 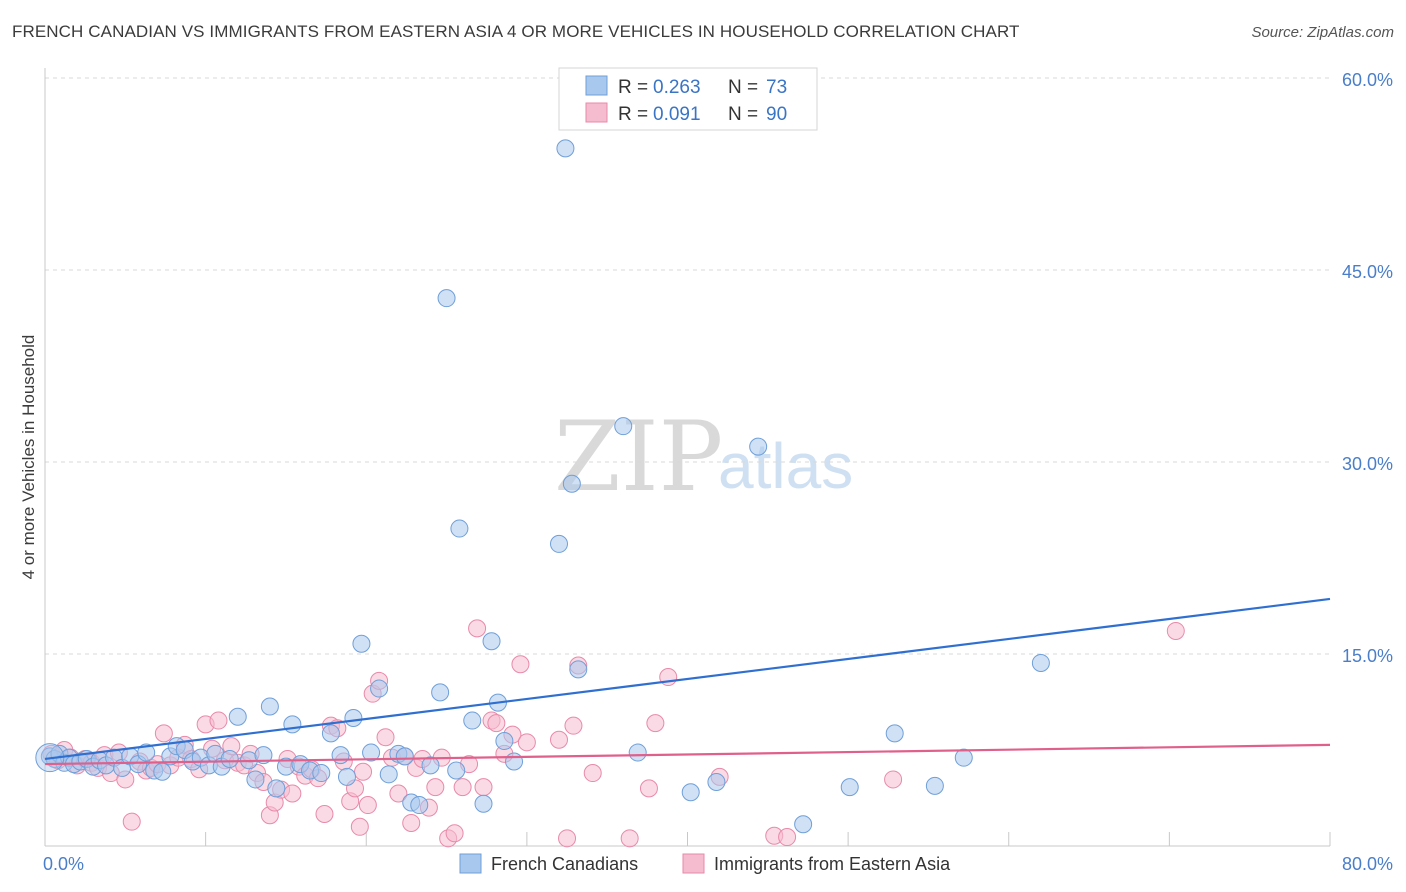 What do you see at coordinates (832, 864) in the screenshot?
I see `bottom-legend-label-eastern-asia: Immigrants from Eastern Asia` at bounding box center [832, 864].